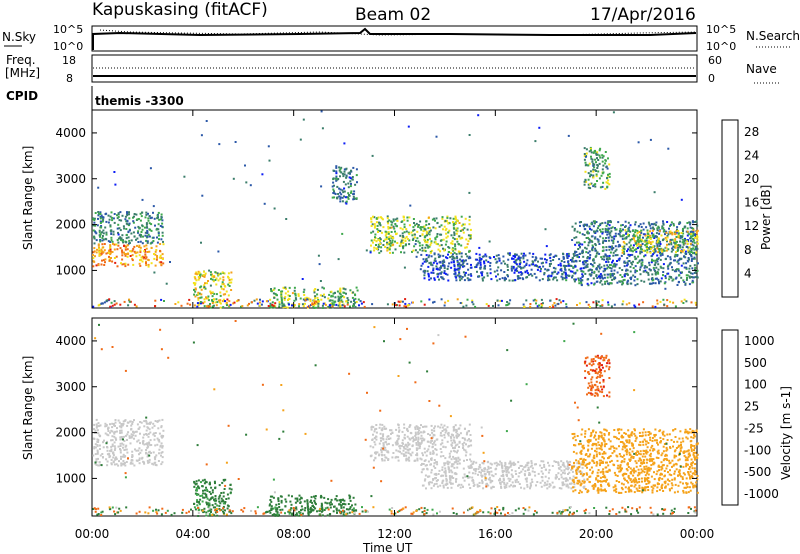 The image size is (800, 554). I want to click on nsky-label: N.Sky, so click(19, 37).